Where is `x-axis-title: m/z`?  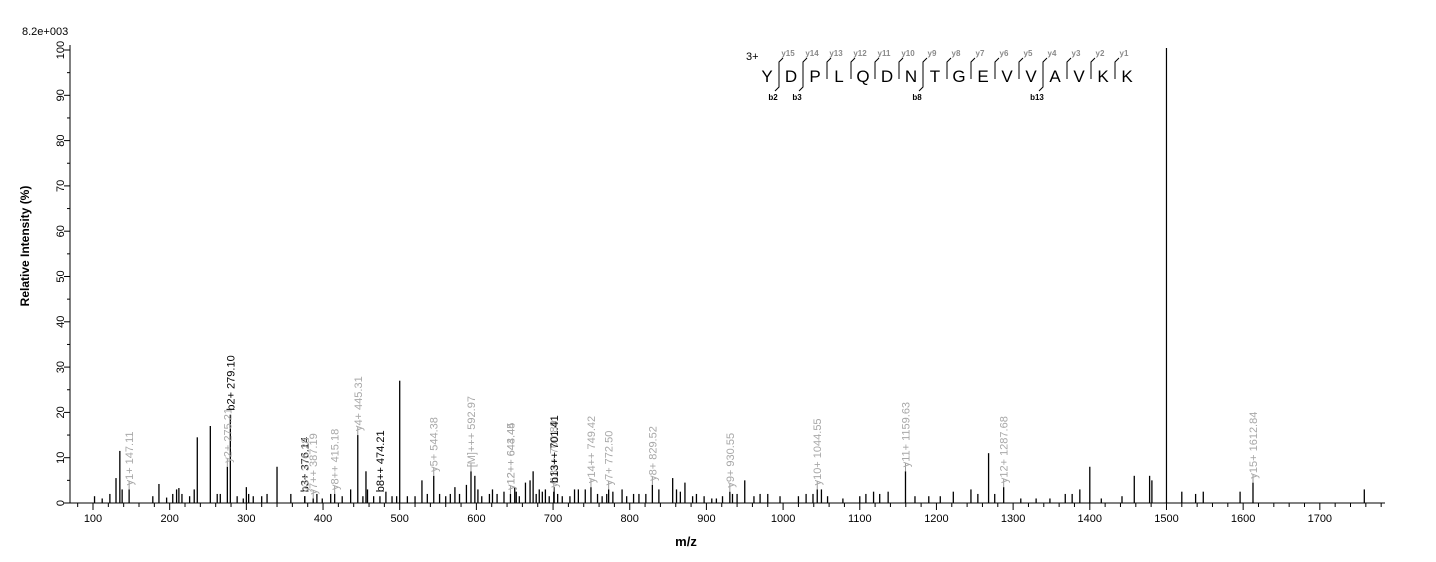
x-axis-title: m/z is located at coordinates (686, 541).